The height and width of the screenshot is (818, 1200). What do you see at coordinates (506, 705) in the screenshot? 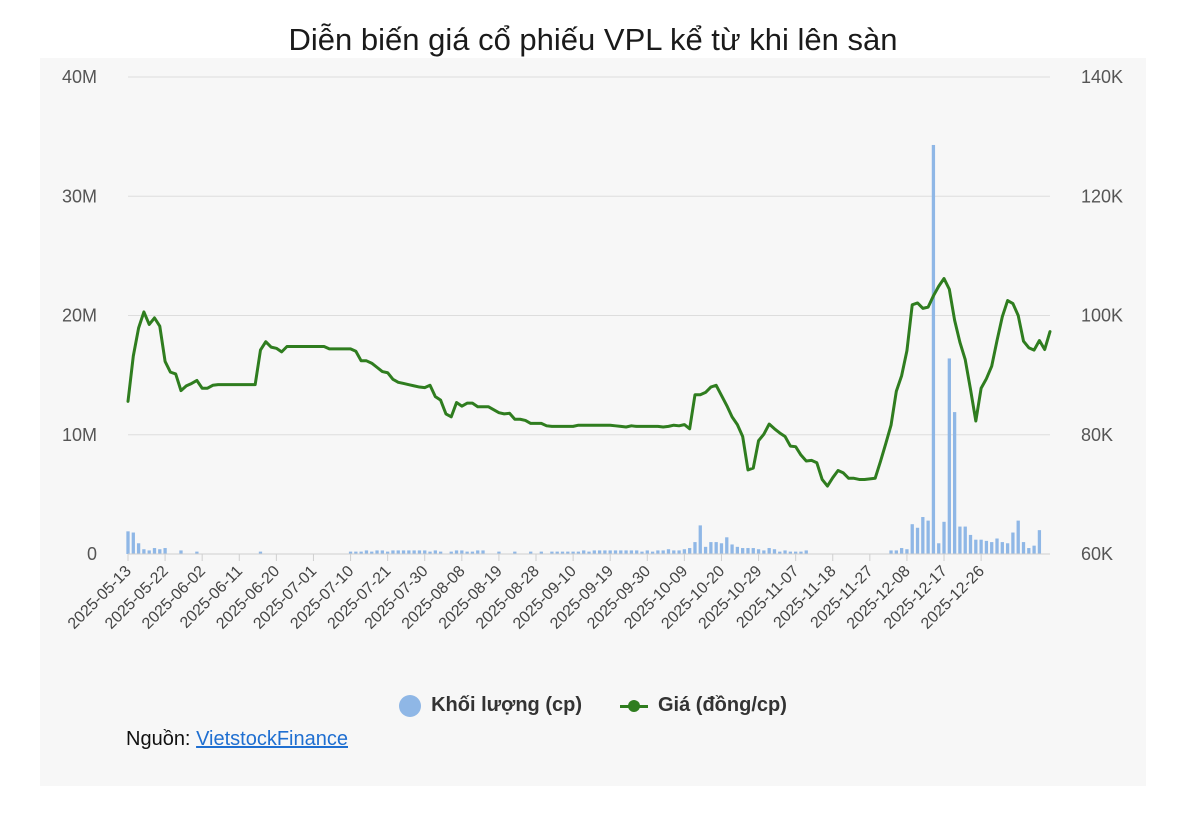
I see `legend-volume-label: Khối lượng (cp)` at bounding box center [506, 705].